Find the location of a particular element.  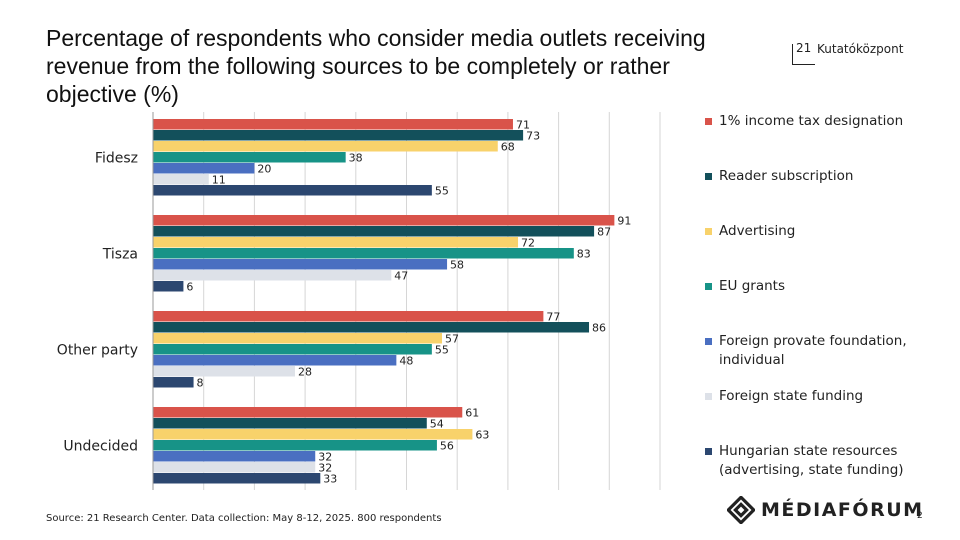

legend-label: 1% income tax designation is located at coordinates (811, 121).